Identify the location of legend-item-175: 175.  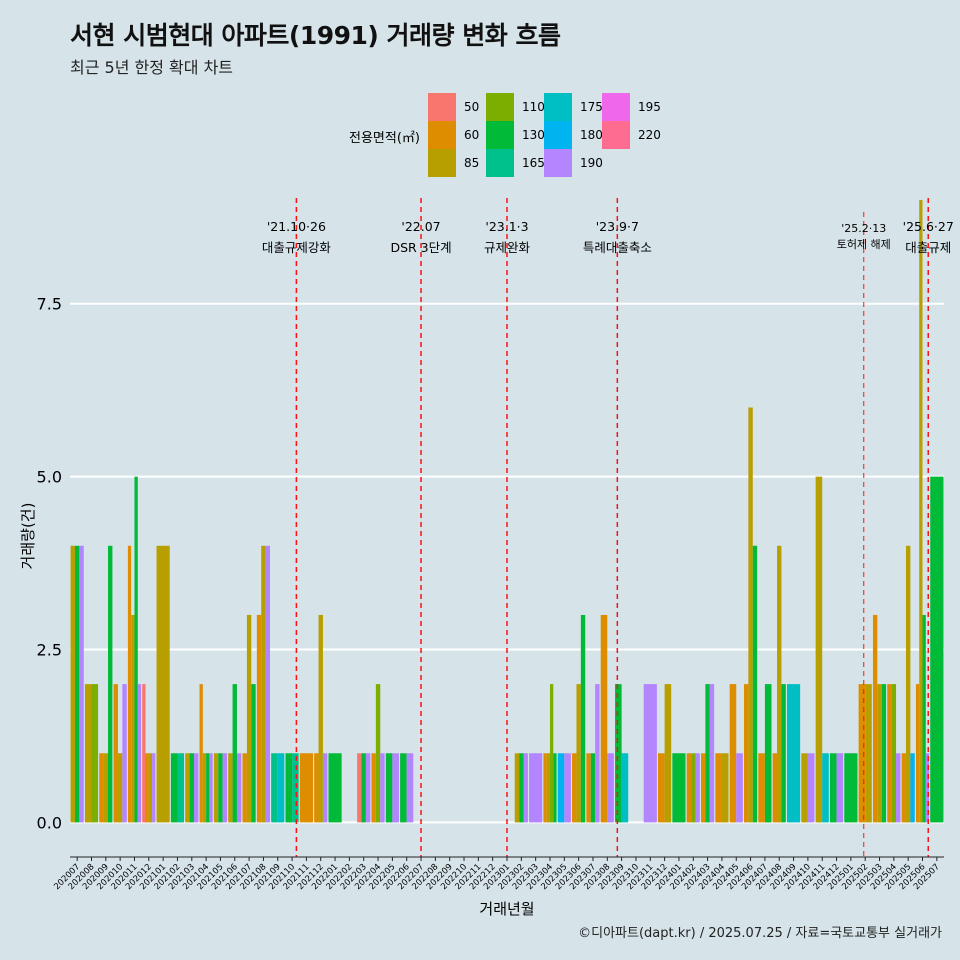
(573, 107).